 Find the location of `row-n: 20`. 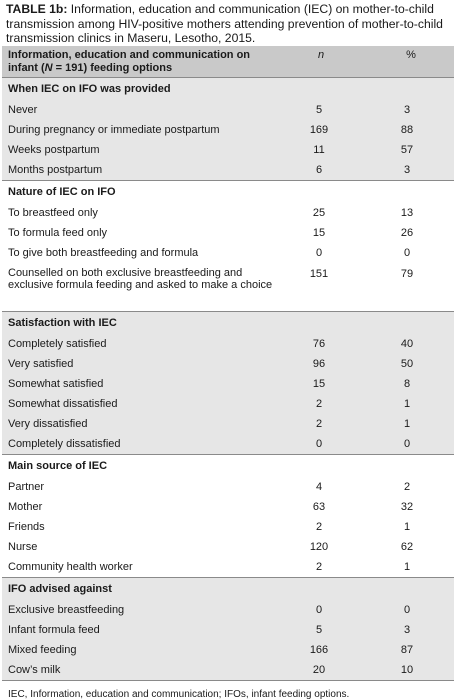

row-n: 20 is located at coordinates (318, 670).